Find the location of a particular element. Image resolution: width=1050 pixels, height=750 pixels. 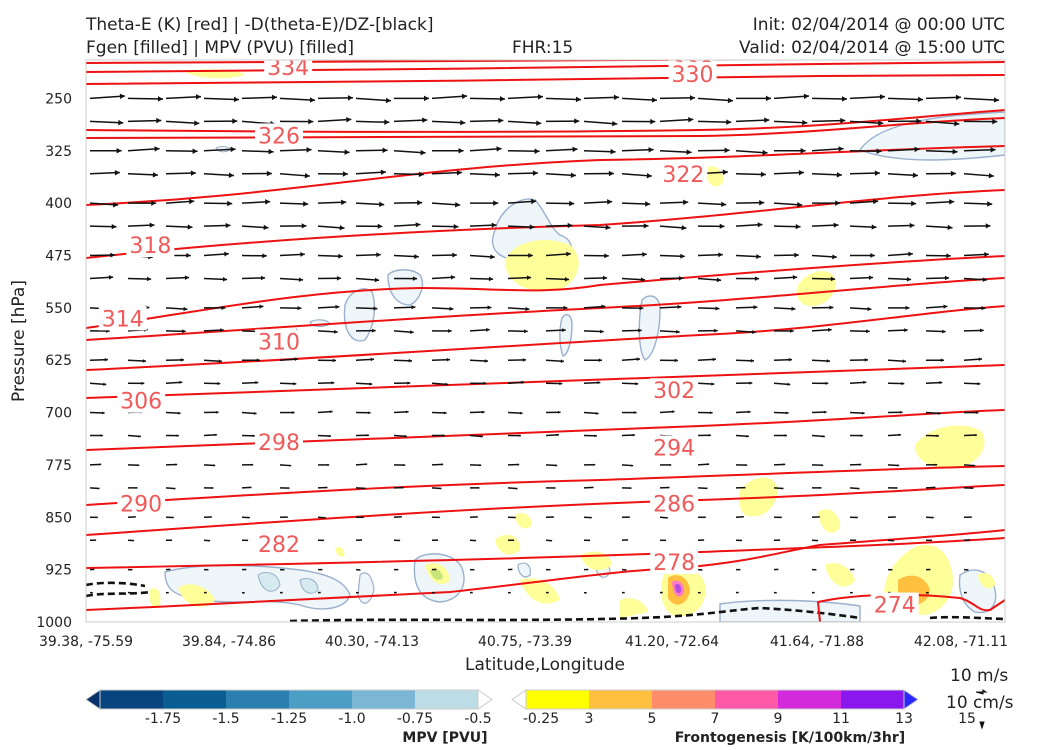

mpv-colorbar-extend-low is located at coordinates (93, 699).